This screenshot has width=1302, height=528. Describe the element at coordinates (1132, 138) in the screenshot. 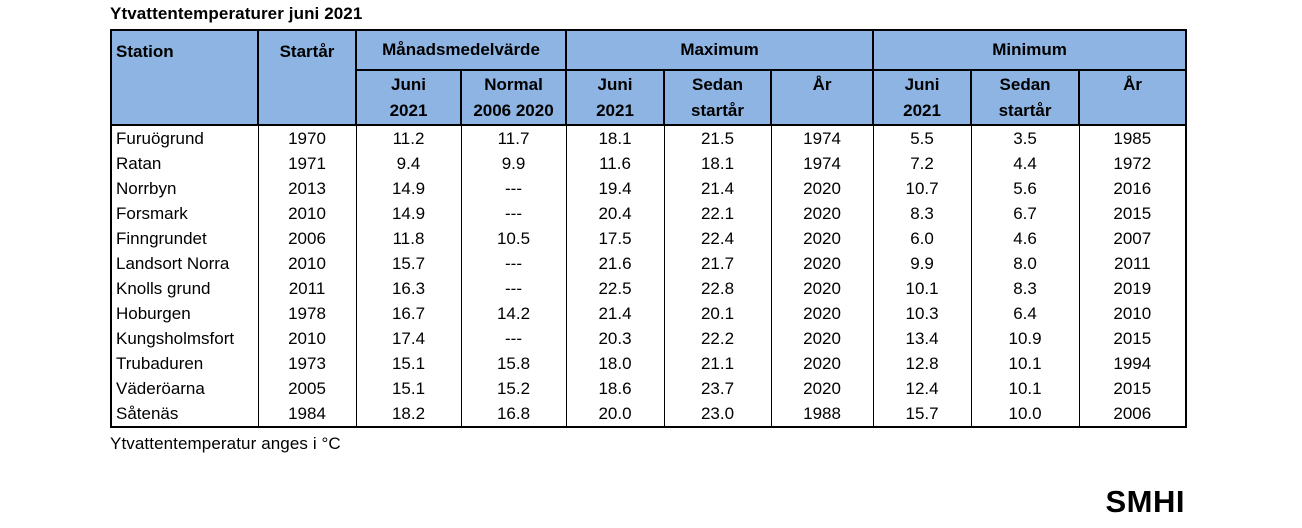

I see `value-cell: 1985` at that location.